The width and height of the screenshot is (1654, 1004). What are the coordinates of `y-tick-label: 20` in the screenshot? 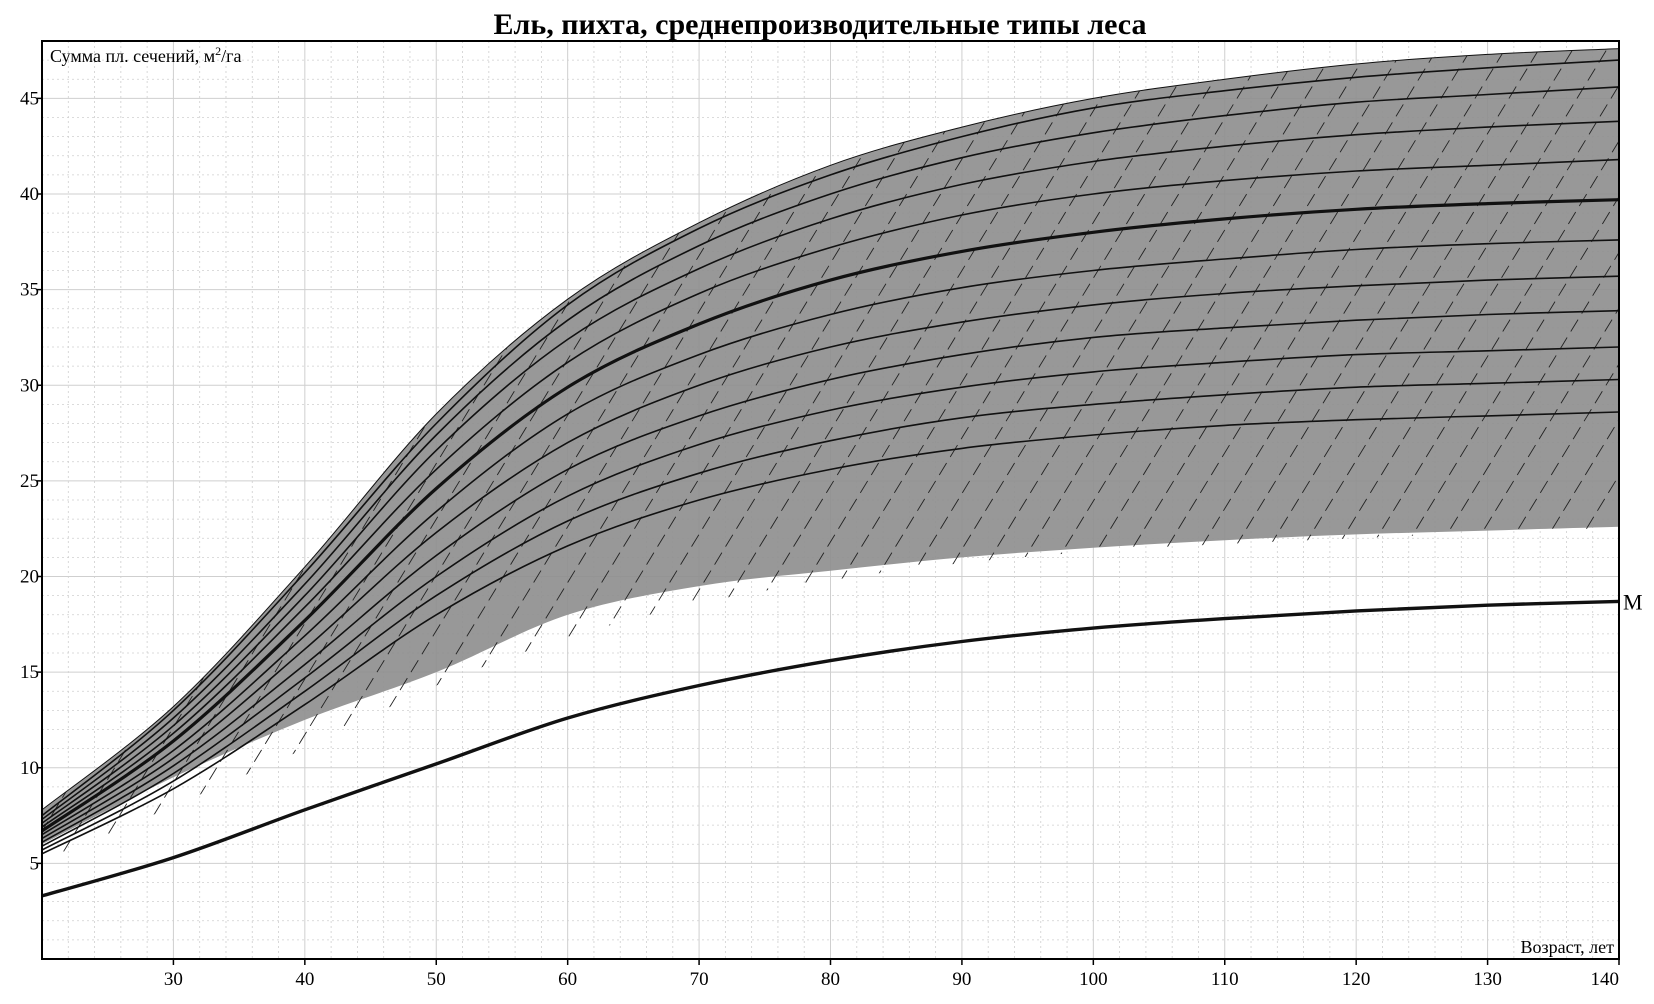 It's located at (29, 577).